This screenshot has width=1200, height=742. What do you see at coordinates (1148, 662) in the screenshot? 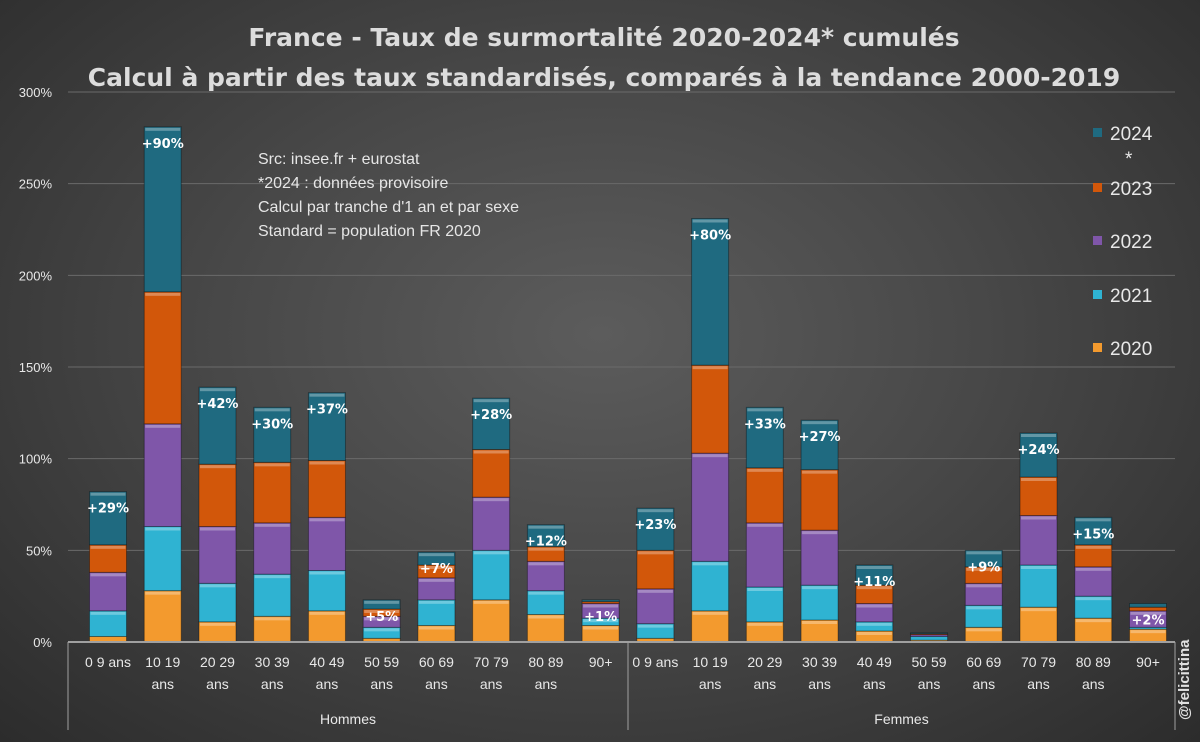
I see `x-tick-label: 90+` at bounding box center [1148, 662].